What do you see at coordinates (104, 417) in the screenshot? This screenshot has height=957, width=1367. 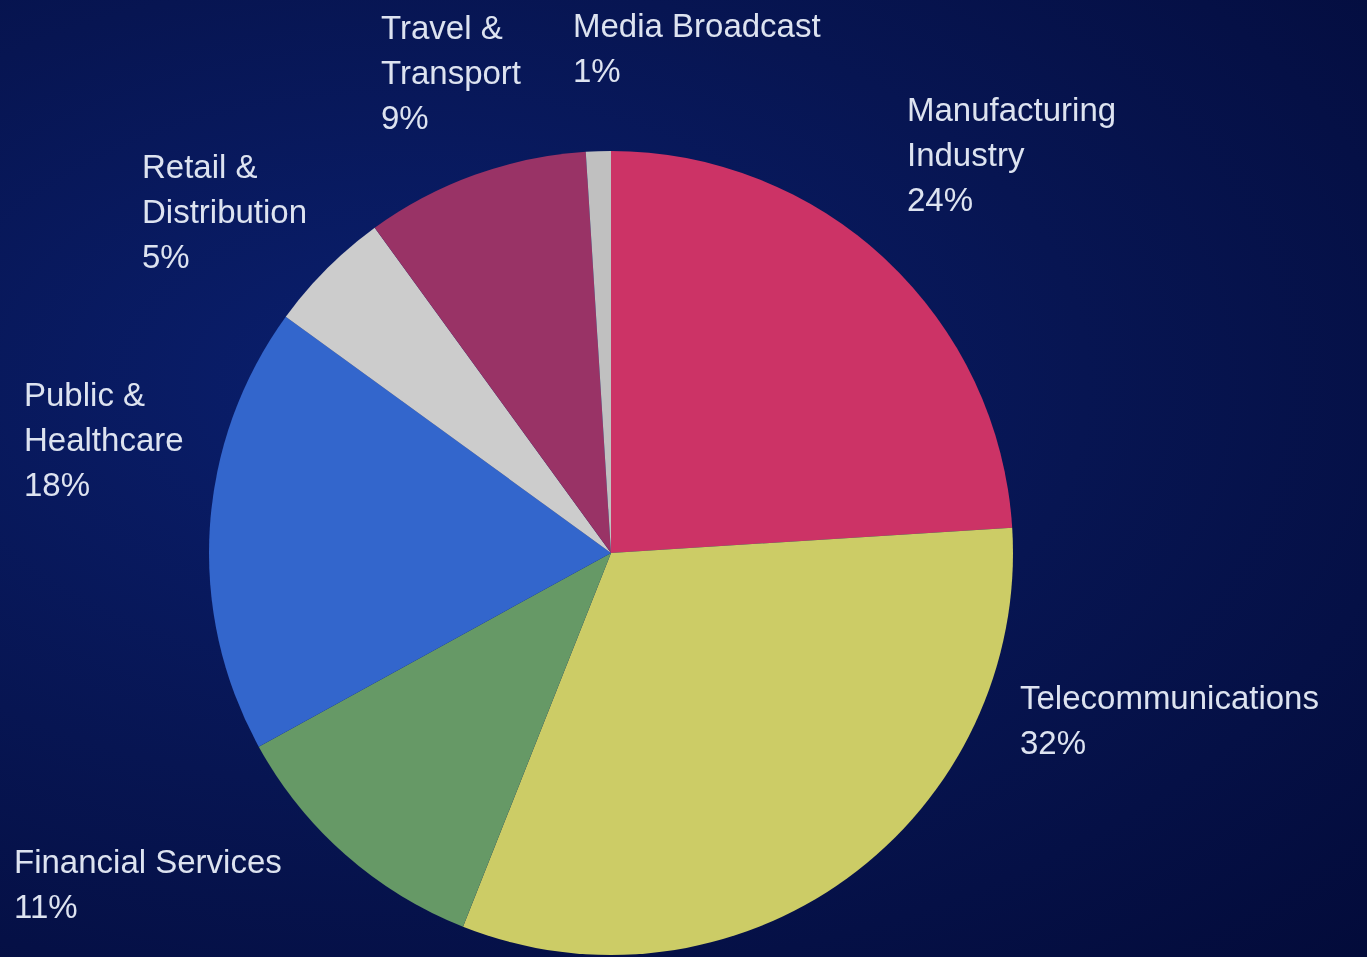 I see `slice-label: Public & Healthcare` at bounding box center [104, 417].